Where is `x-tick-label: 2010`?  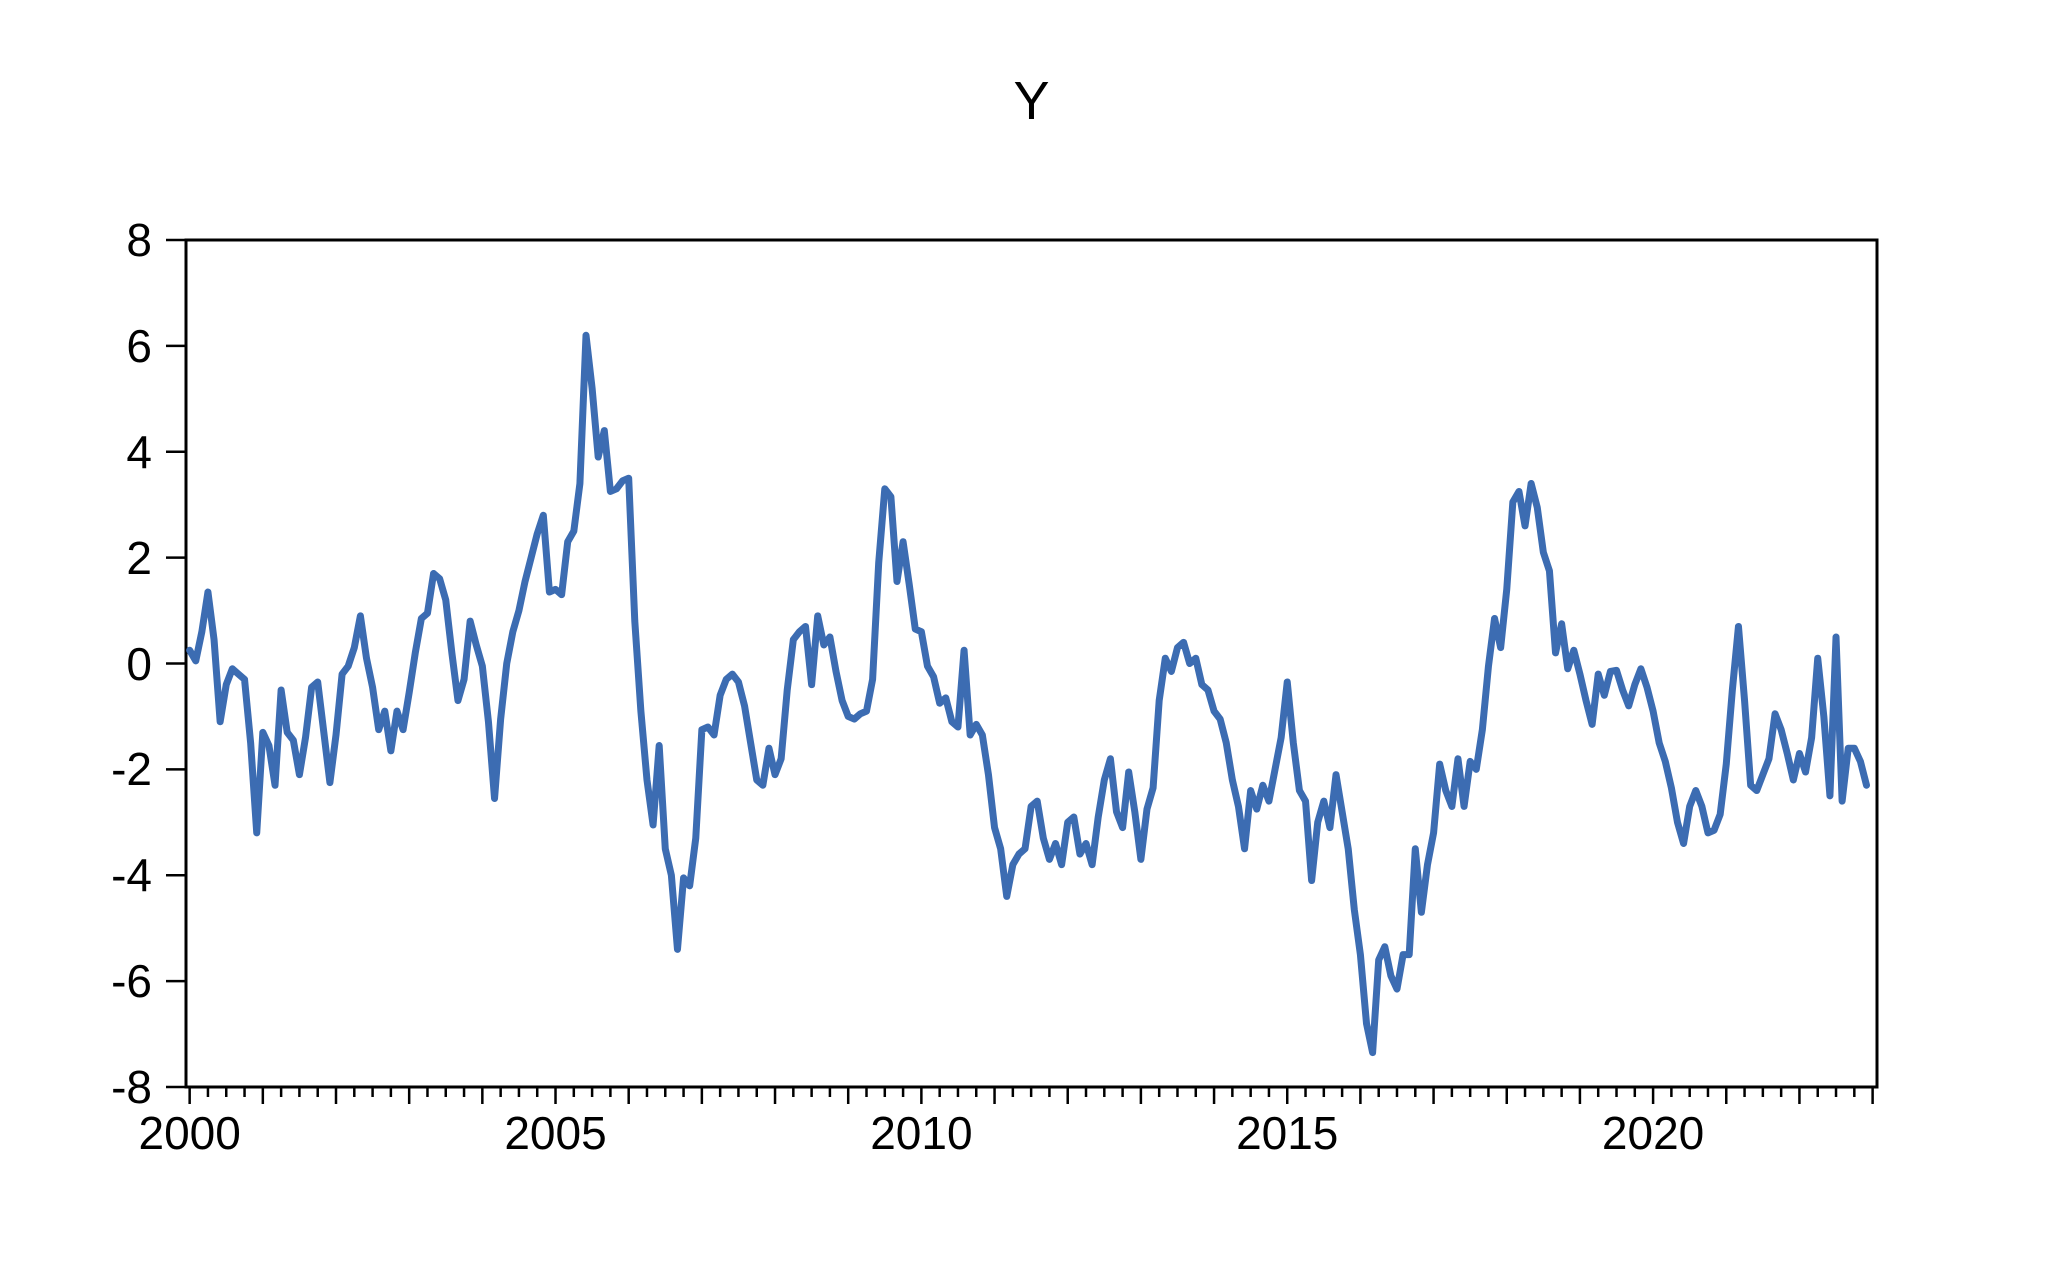
x-tick-label: 2010 is located at coordinates (921, 1133).